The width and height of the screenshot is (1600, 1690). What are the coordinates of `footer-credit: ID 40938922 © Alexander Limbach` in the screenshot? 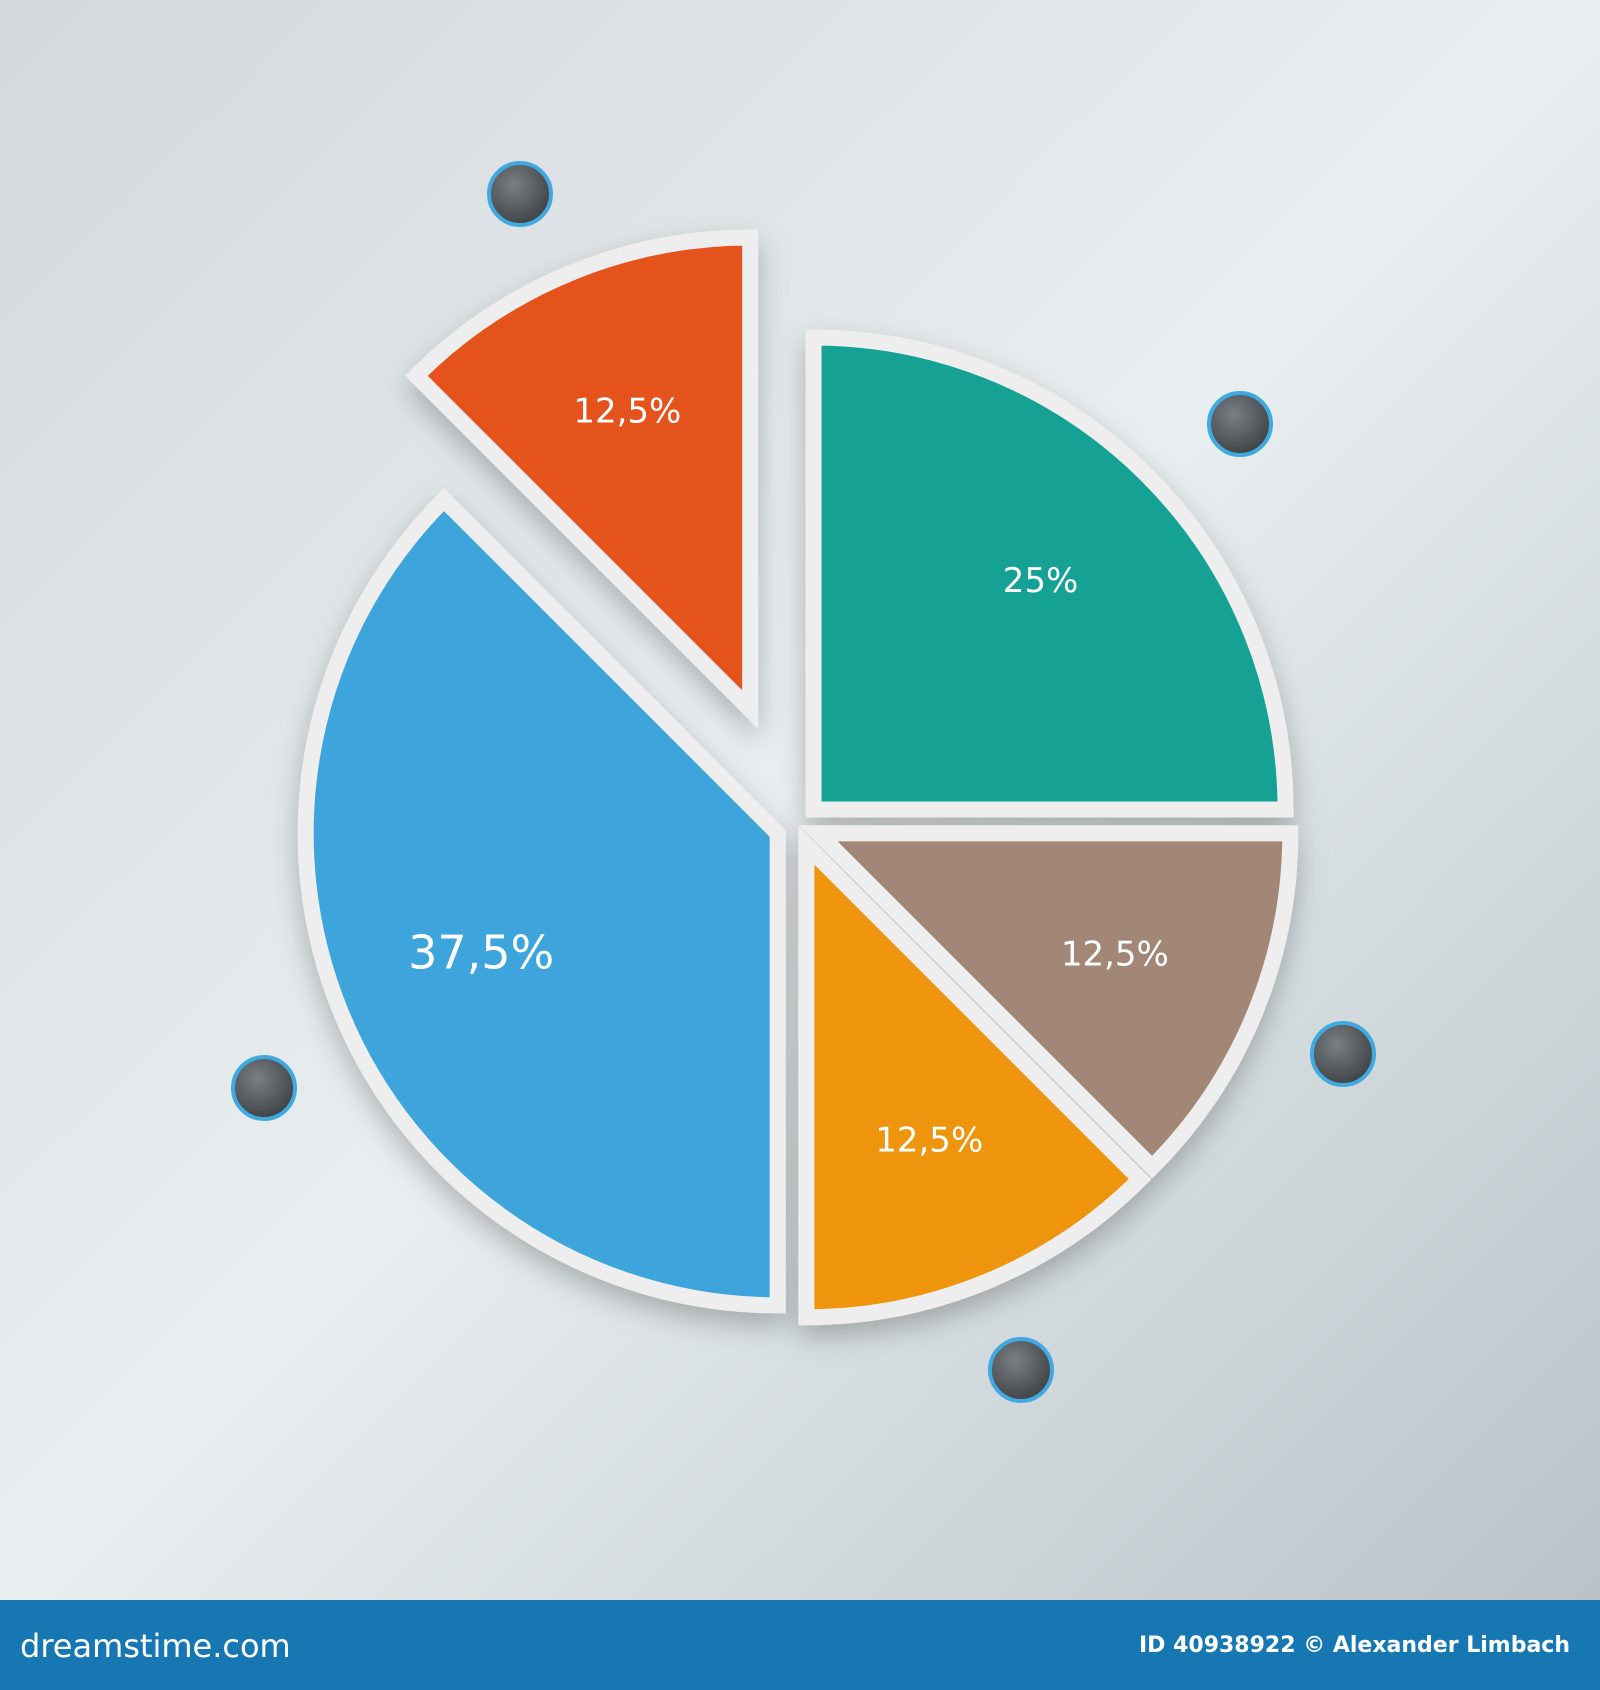 It's located at (1354, 1645).